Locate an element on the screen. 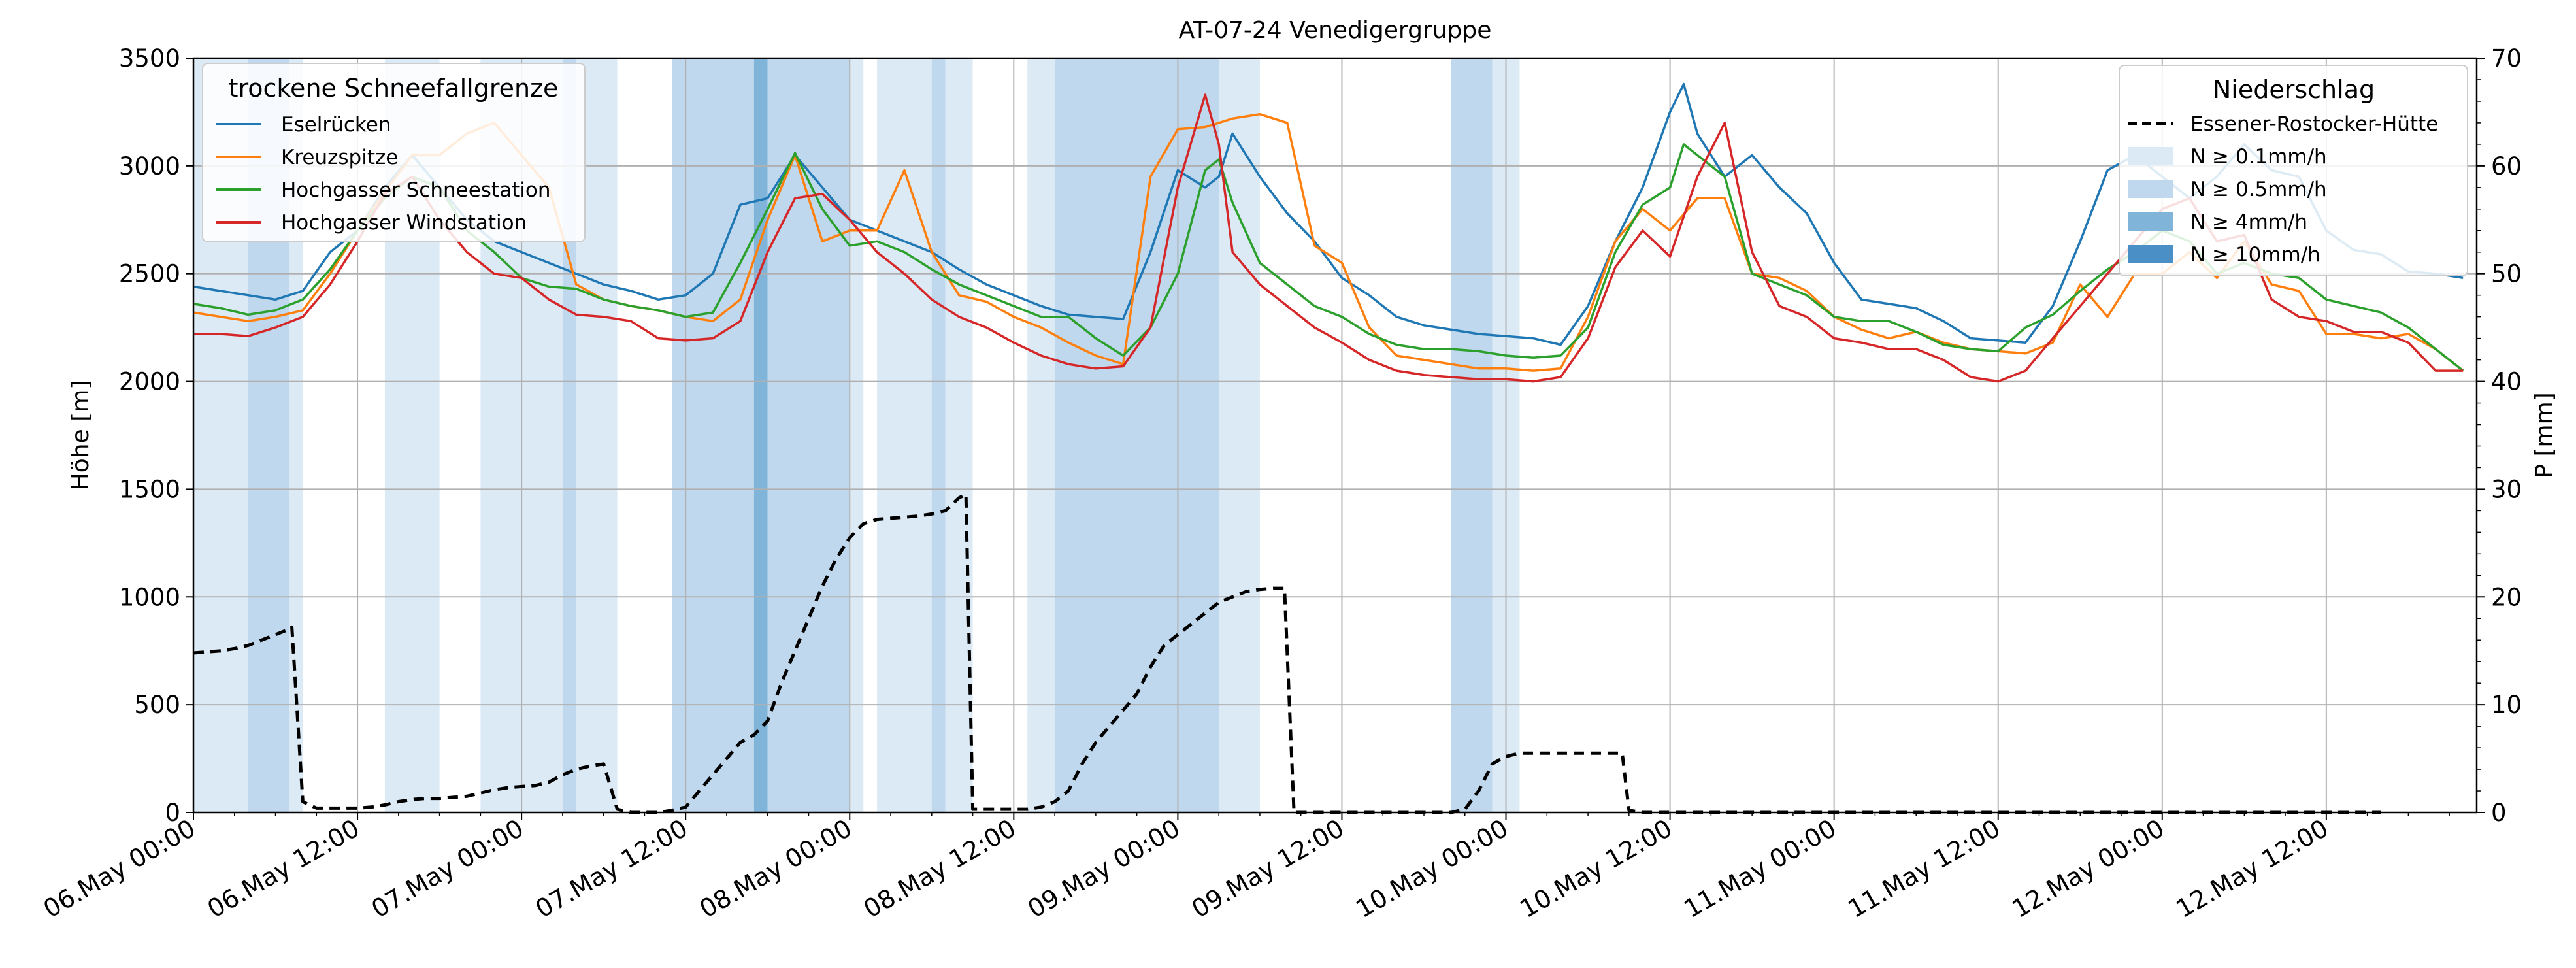 The image size is (2576, 968). legend-entry-label: Essener-Rostocker-Hütte is located at coordinates (2314, 124).